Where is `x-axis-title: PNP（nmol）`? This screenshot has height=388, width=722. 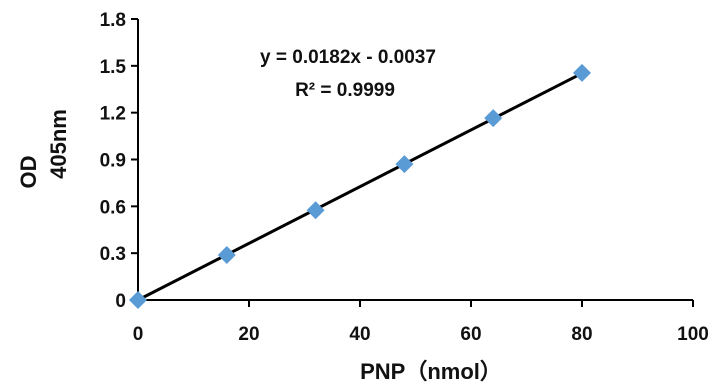 x-axis-title: PNP（nmol） is located at coordinates (431, 371).